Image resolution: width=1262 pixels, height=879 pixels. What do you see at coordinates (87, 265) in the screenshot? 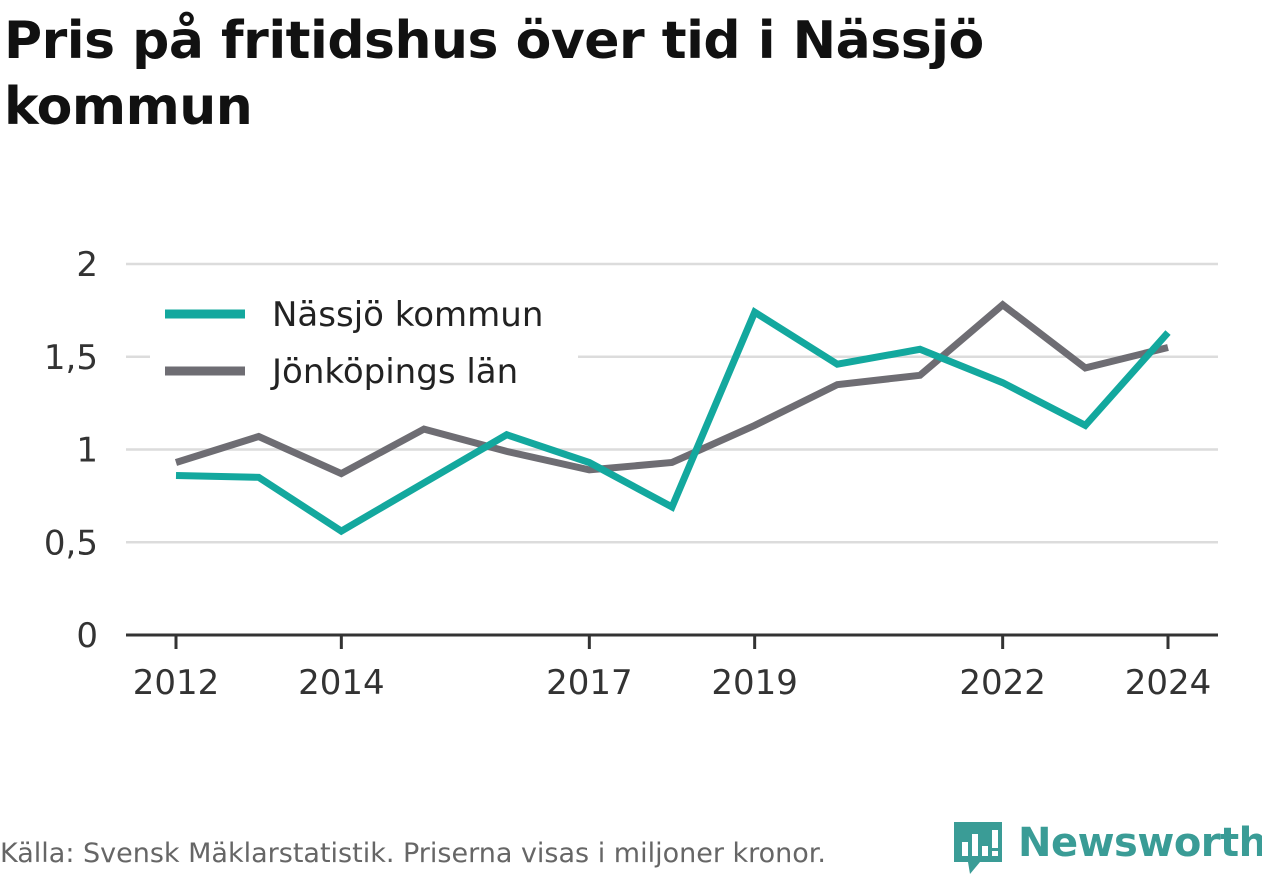
I see `y-tick-label: 2` at bounding box center [87, 265].